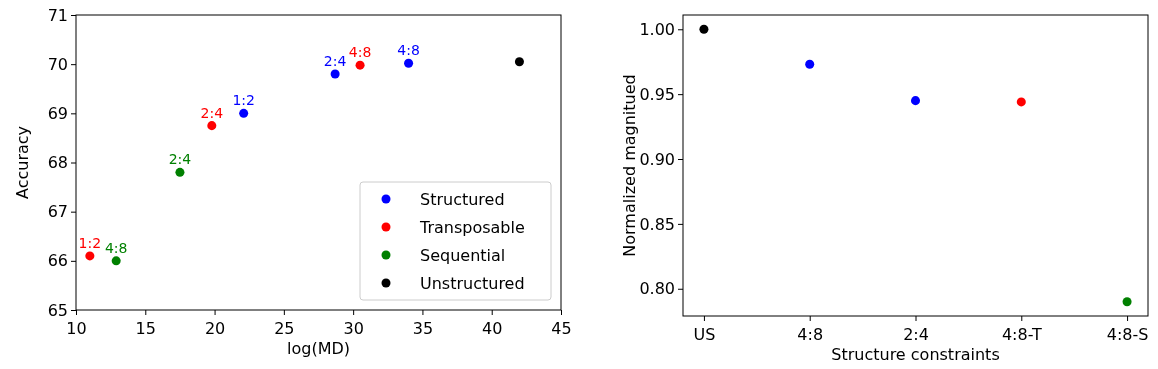 The height and width of the screenshot is (369, 1158). What do you see at coordinates (57, 261) in the screenshot?
I see `y-tick-label: 66` at bounding box center [57, 261].